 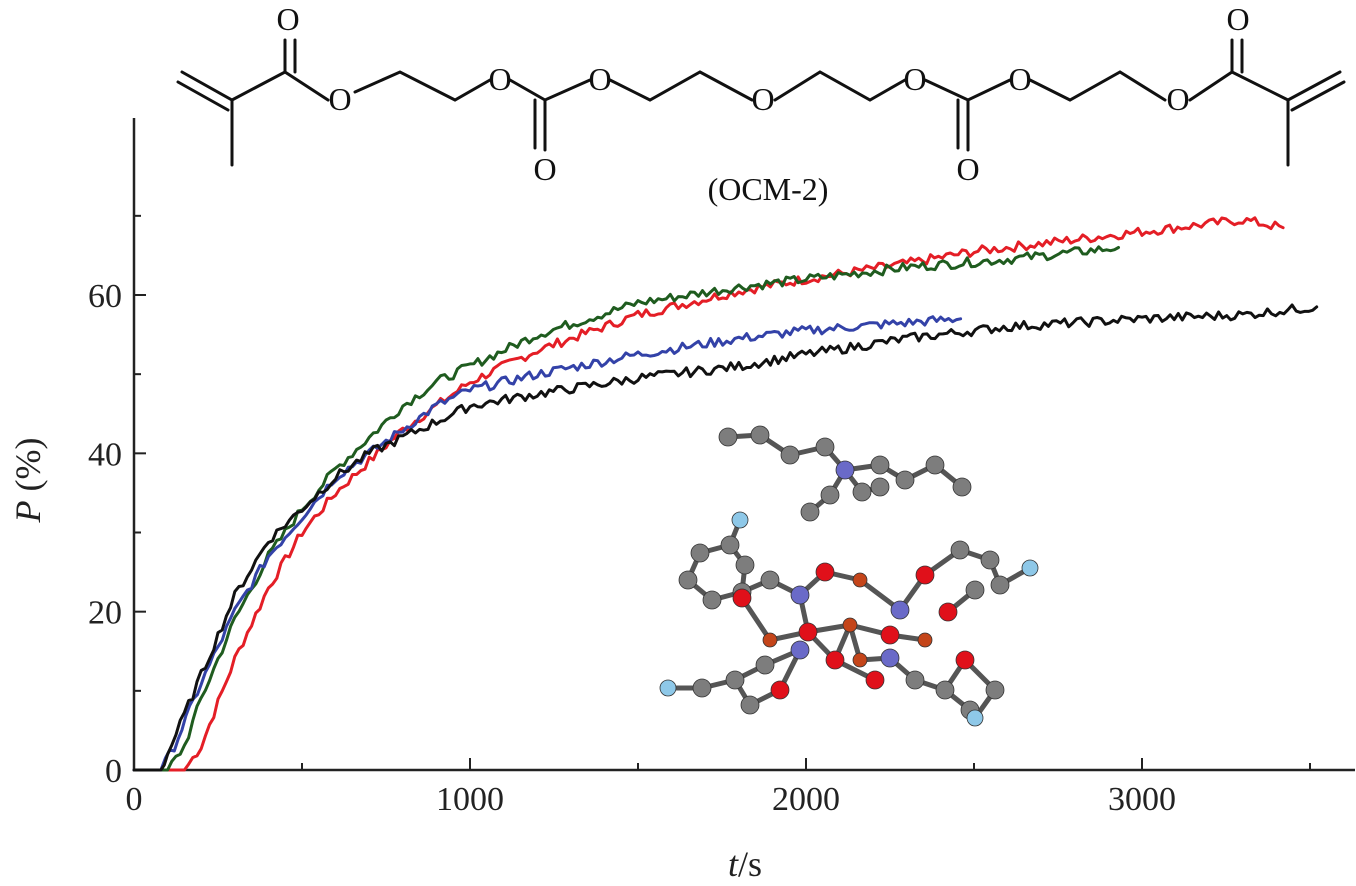 I want to click on mol-bonds, so click(x=761, y=118).